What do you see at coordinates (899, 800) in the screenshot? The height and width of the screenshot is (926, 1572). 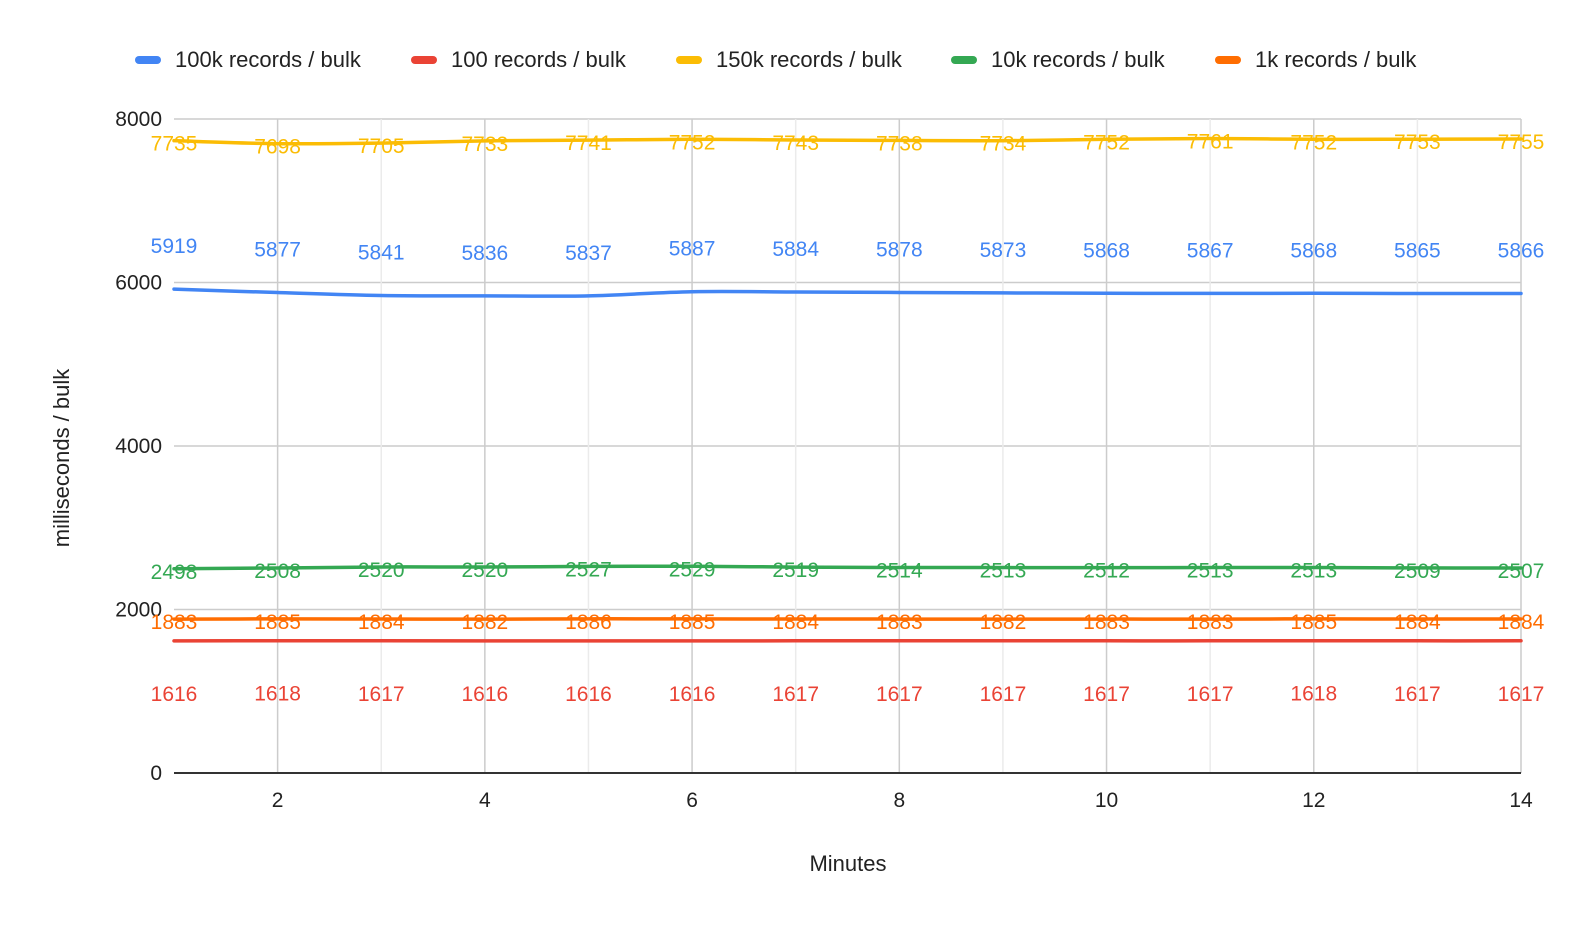 I see `x-tick-label: 8` at bounding box center [899, 800].